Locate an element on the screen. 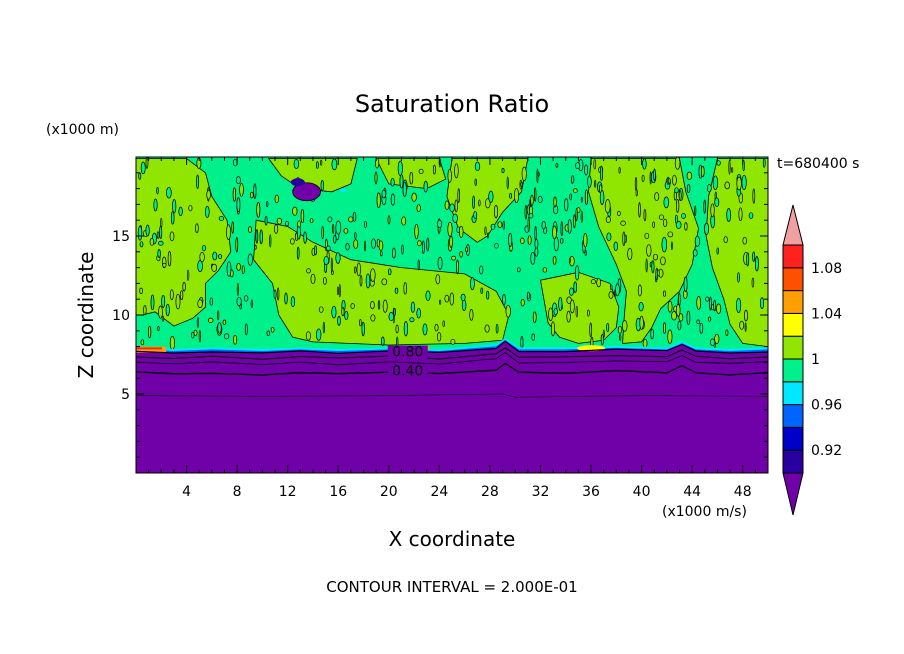  dry-patch is located at coordinates (307, 192).